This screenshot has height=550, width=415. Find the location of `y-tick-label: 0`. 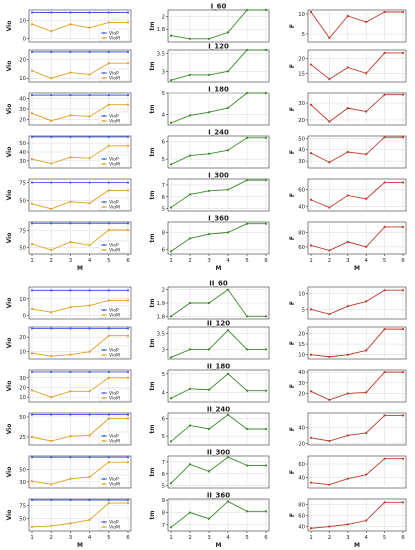

y-tick-label: 0 is located at coordinates (25, 317).